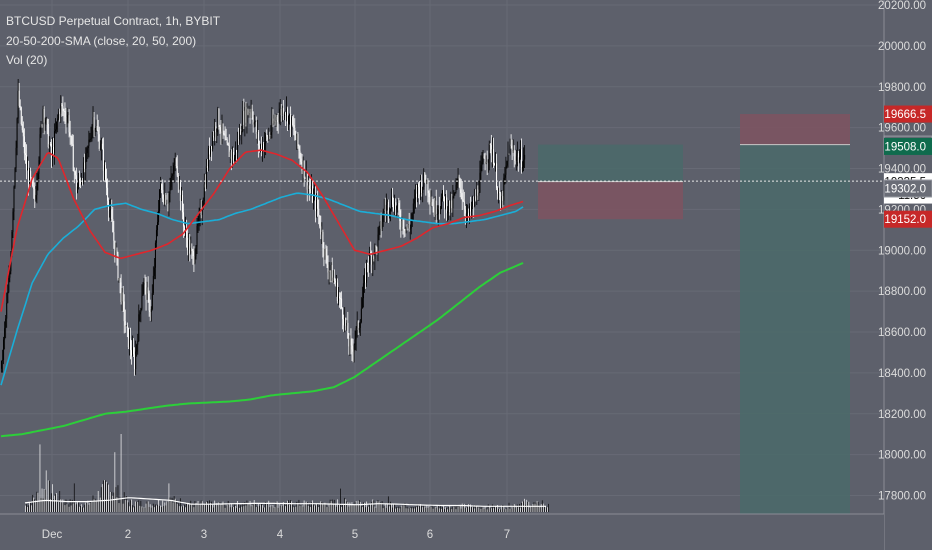 The width and height of the screenshot is (932, 550). Describe the element at coordinates (442, 532) in the screenshot. I see `time-axis` at that location.